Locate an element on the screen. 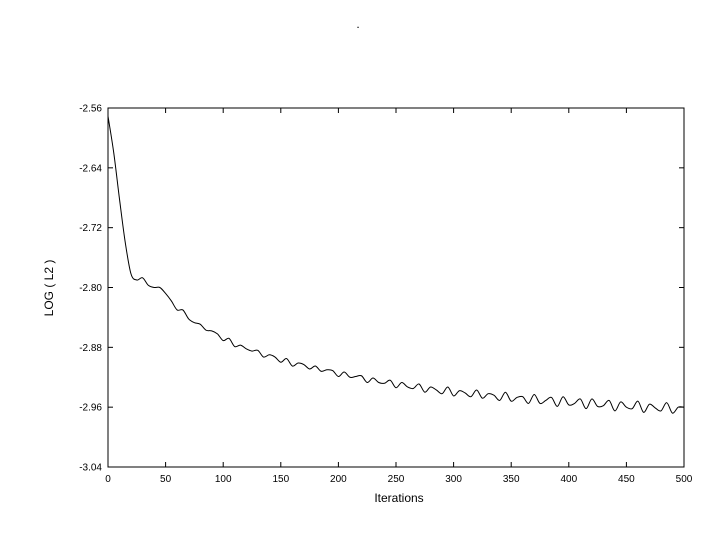 The height and width of the screenshot is (540, 720). y-axis-title: LOG ( L2 ) is located at coordinates (49, 288).